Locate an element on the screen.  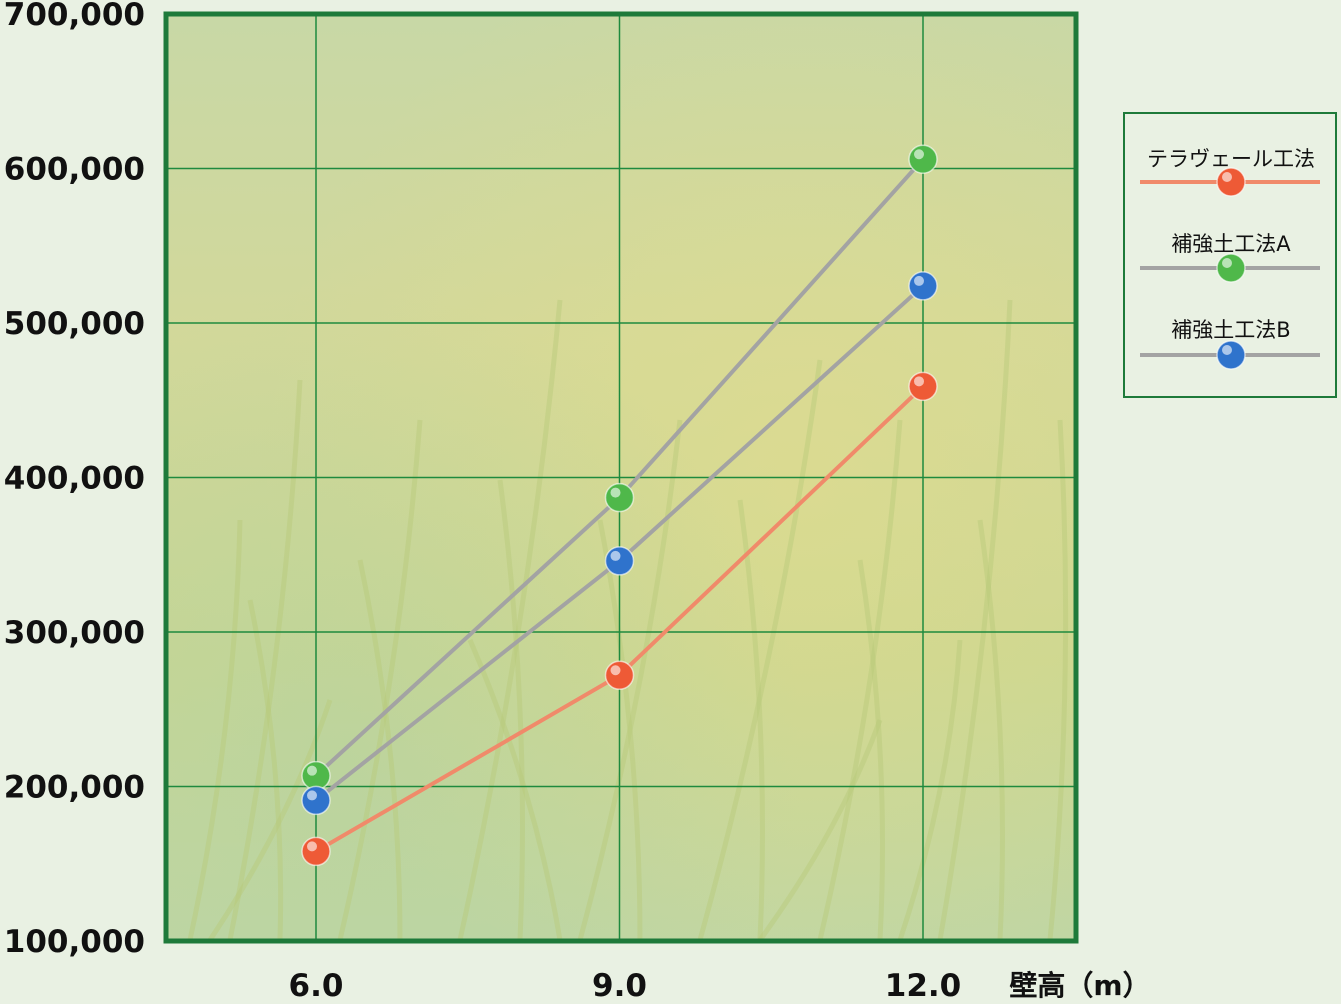
legend-label: 補強土工法A is located at coordinates (1231, 244).